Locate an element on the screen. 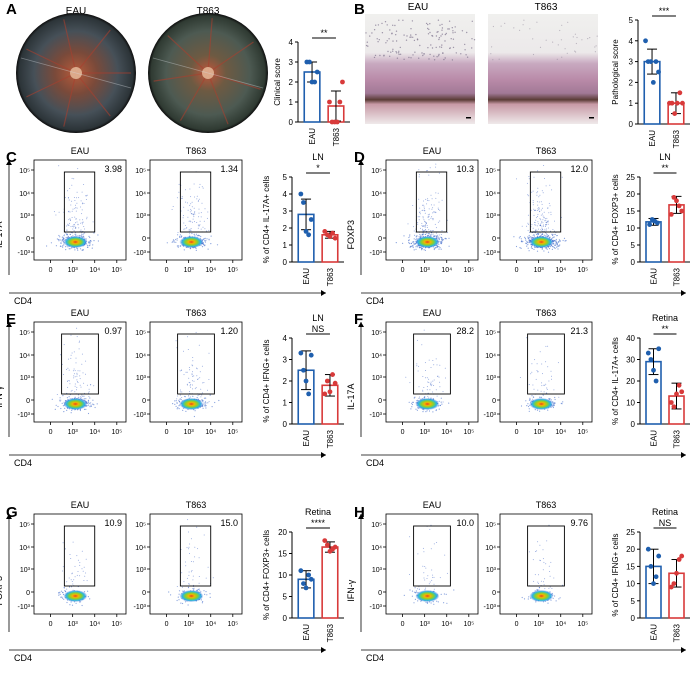 This screenshot has width=700, height=689. density-core is located at coordinates (427, 596).